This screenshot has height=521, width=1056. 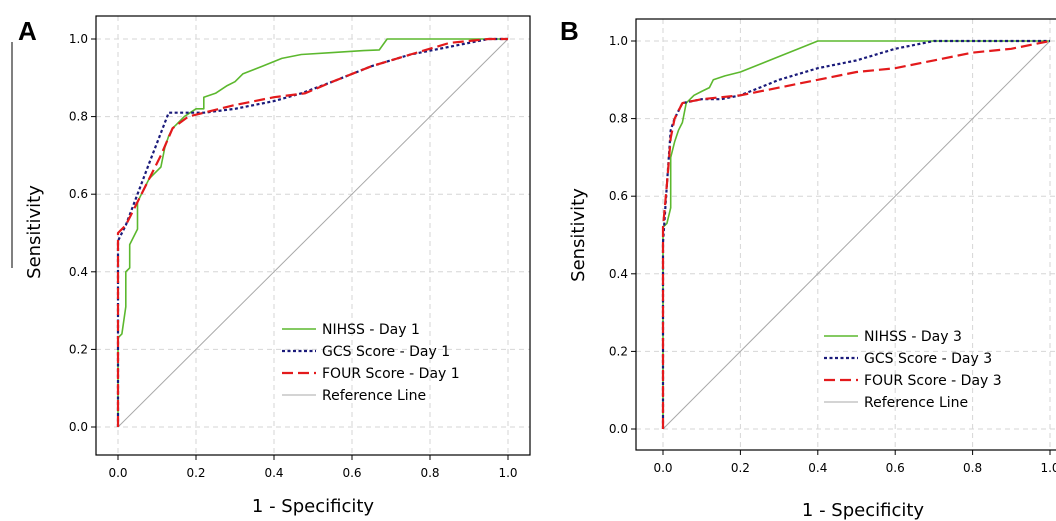 I want to click on legend-label: FOUR Score - Day 1, so click(x=391, y=374).